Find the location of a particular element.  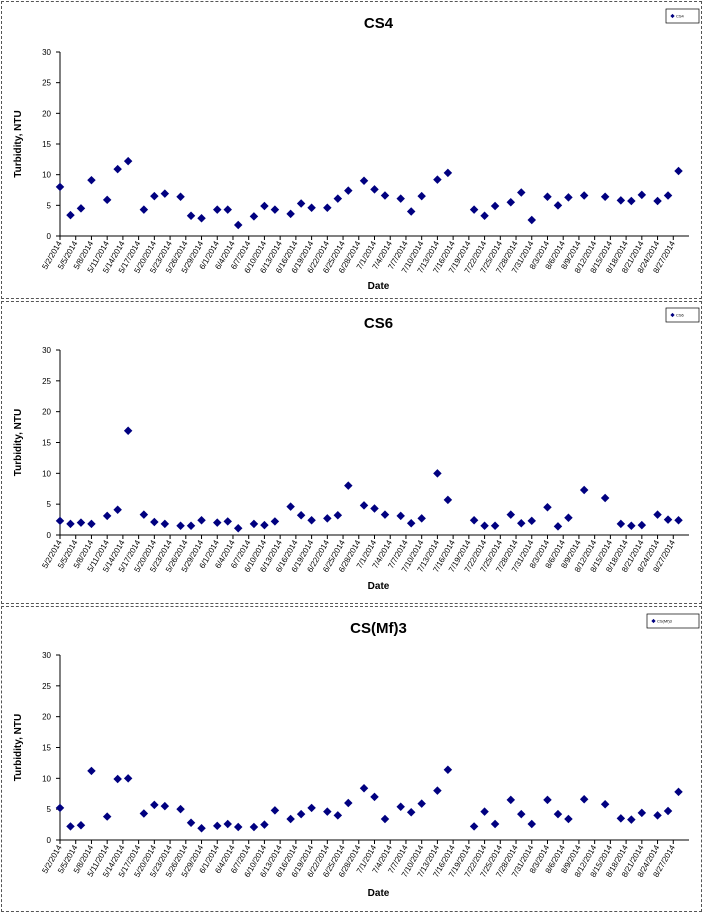

chart-title: CS6 is located at coordinates (378, 323).